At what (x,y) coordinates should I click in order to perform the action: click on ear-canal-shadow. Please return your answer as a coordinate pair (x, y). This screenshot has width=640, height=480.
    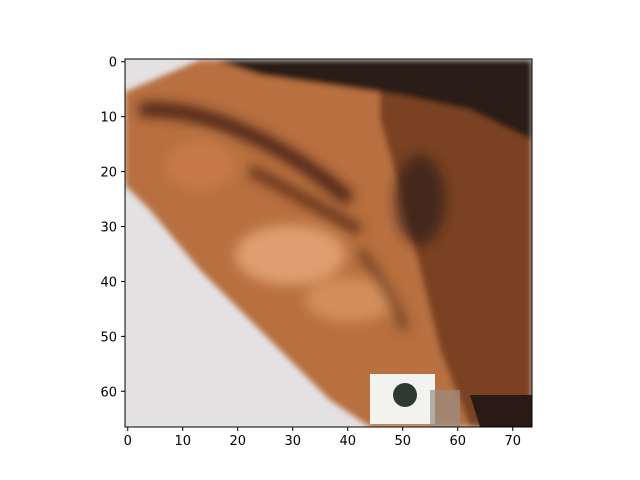
    Looking at the image, I should click on (420, 200).